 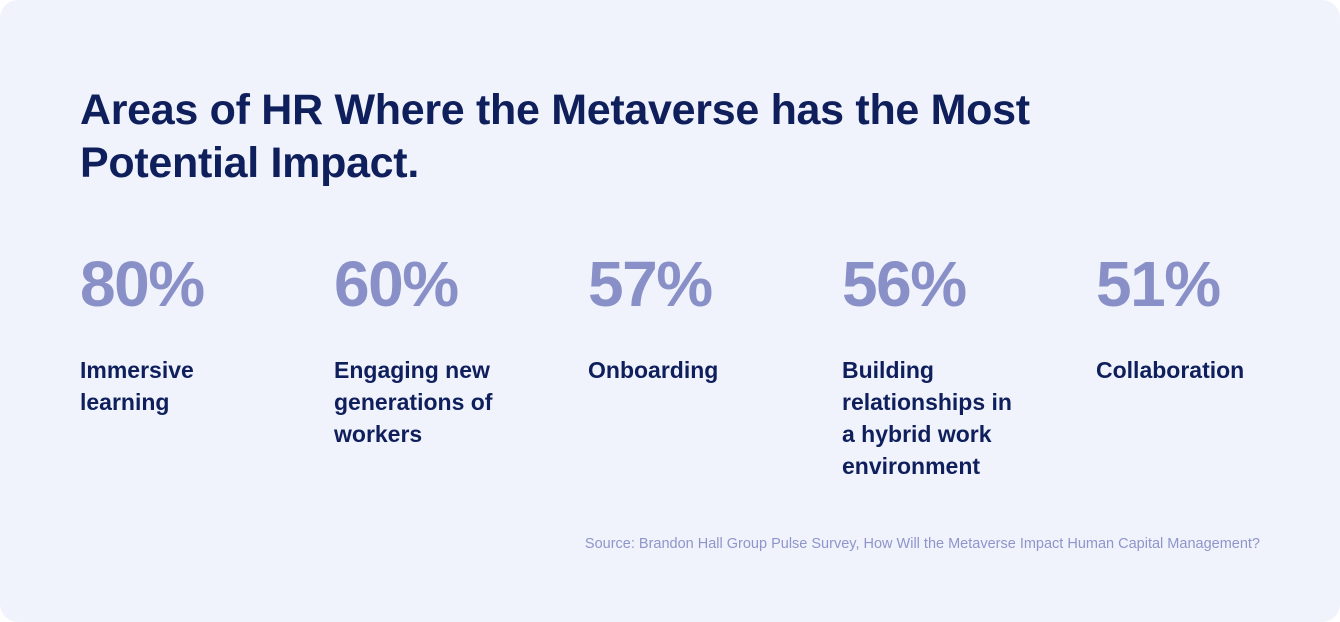 What do you see at coordinates (180, 332) in the screenshot?
I see `stat-item: 80% Immersive learning` at bounding box center [180, 332].